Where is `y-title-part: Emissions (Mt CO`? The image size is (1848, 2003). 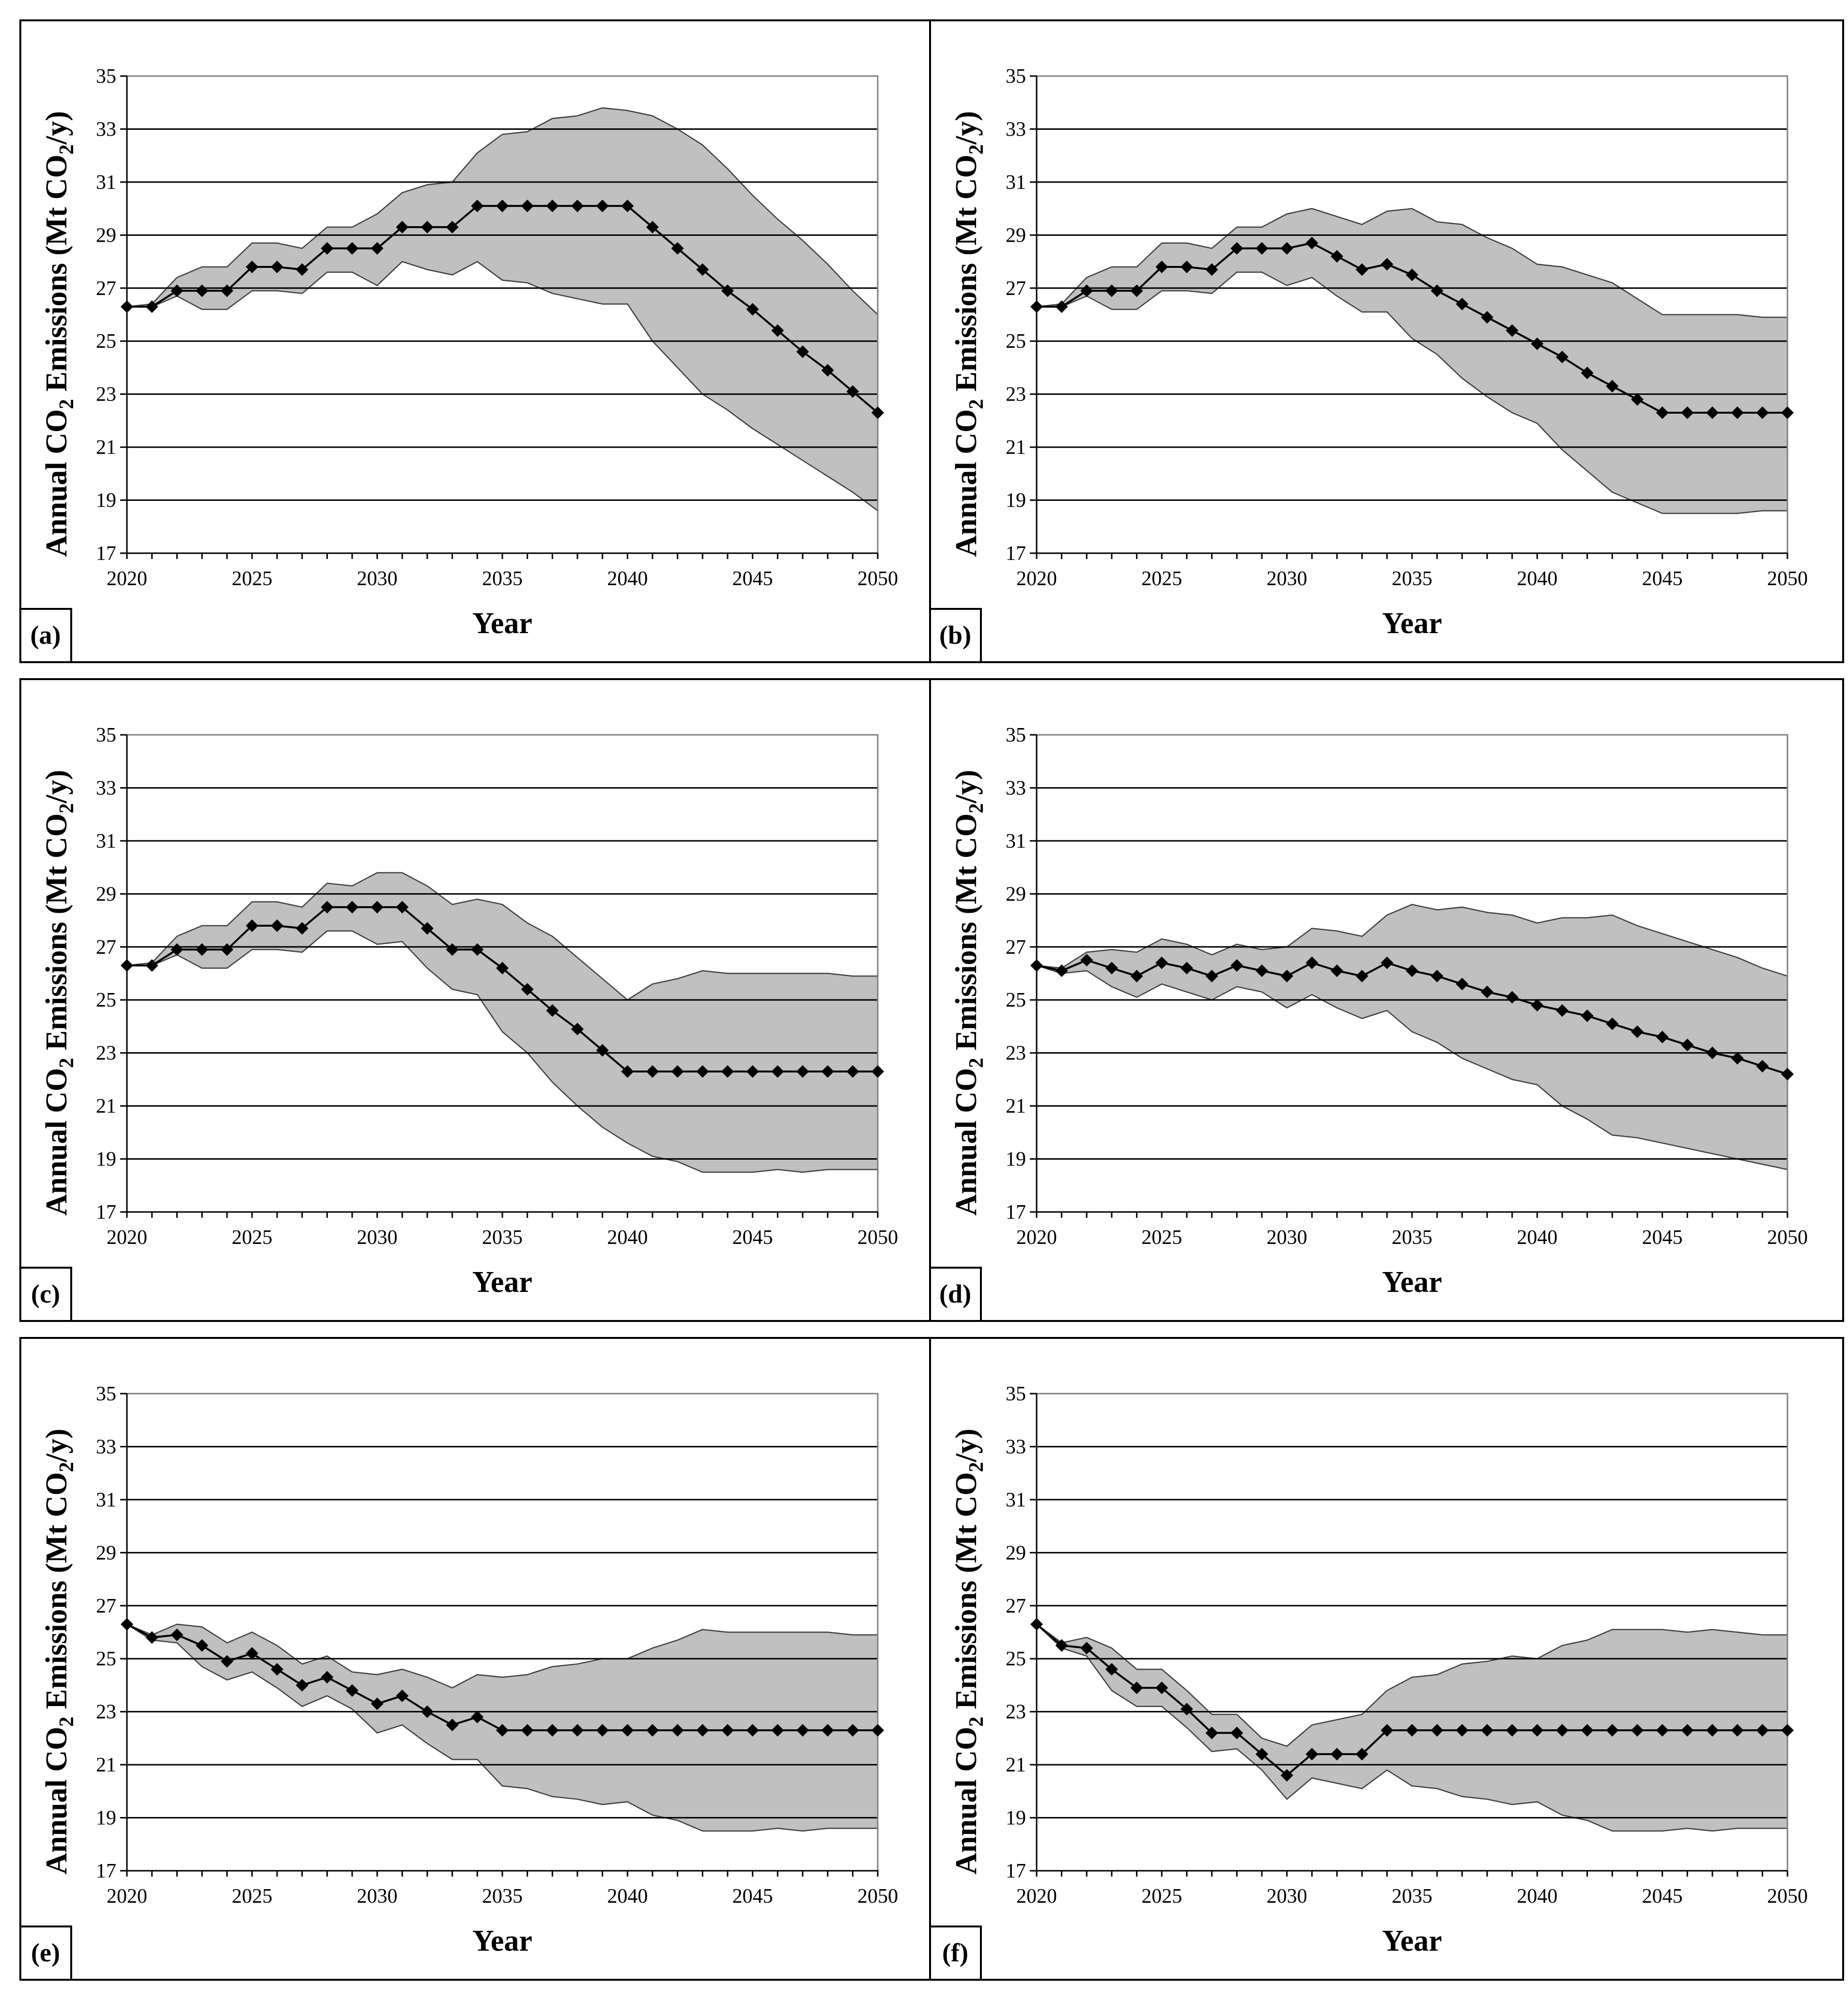 y-title-part: Emissions (Mt CO is located at coordinates (967, 935).